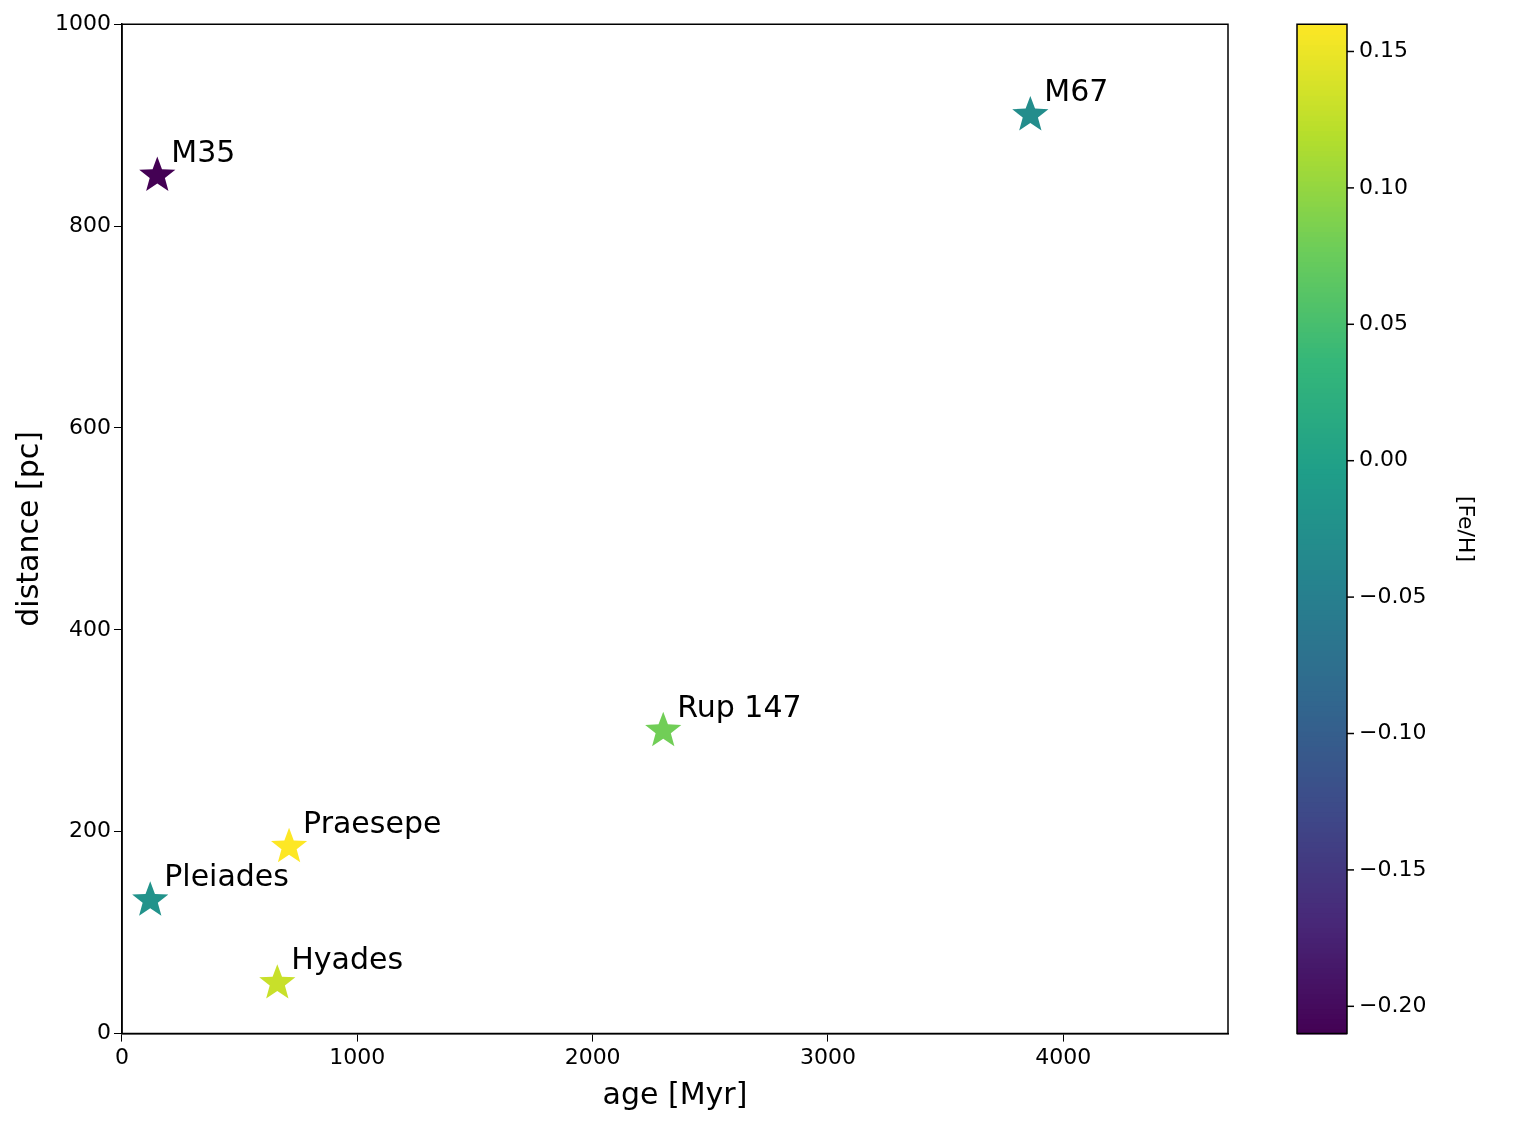  What do you see at coordinates (1383, 50) in the screenshot?
I see `color-bar-label: 0.15` at bounding box center [1383, 50].